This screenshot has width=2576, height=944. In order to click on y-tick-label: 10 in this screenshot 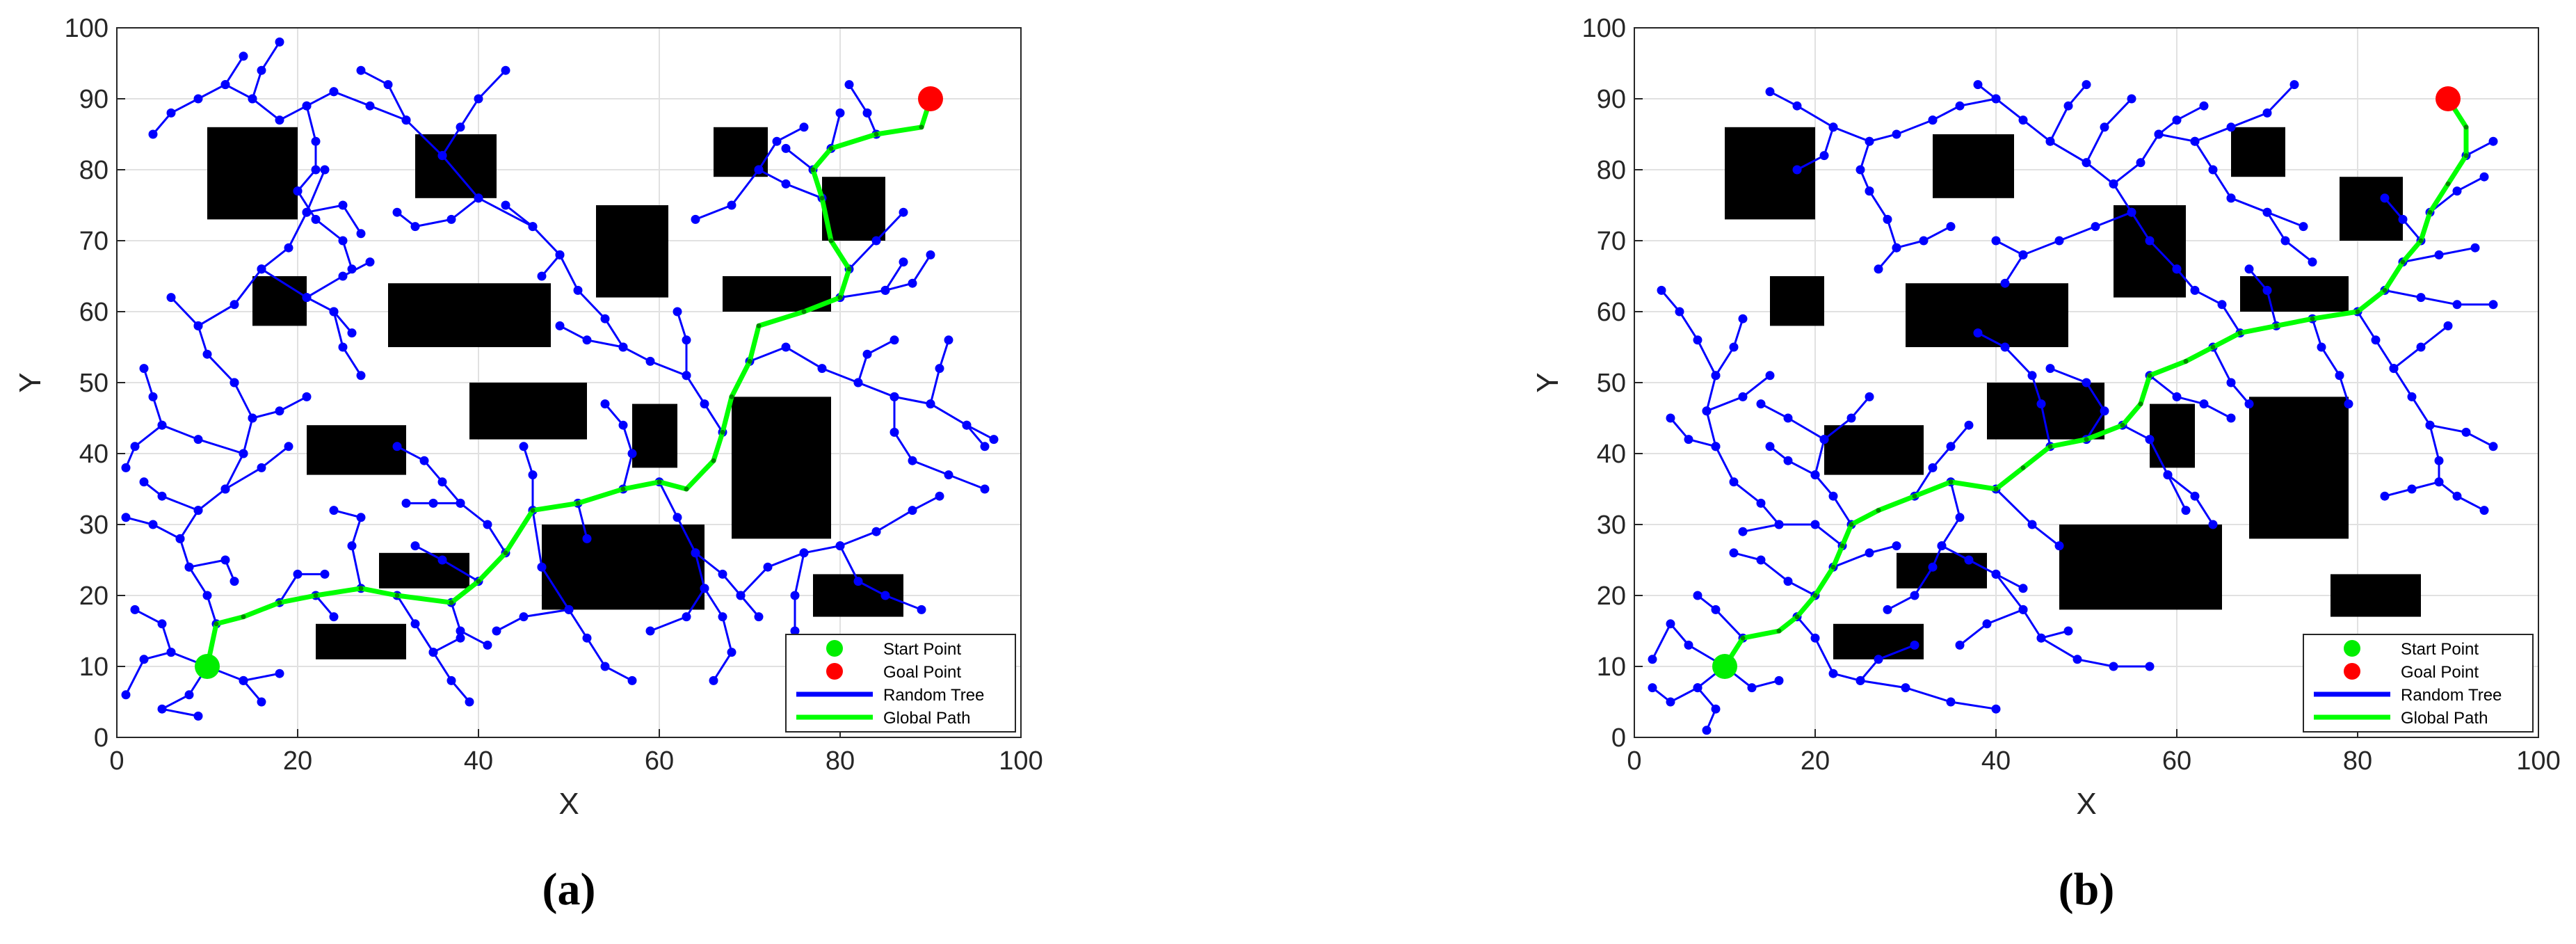, I will do `click(93, 667)`.